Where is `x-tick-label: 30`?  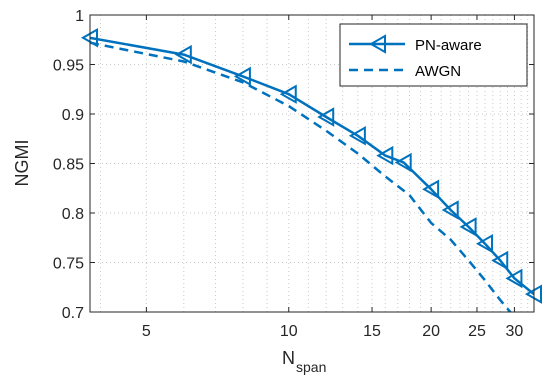
x-tick-label: 30 is located at coordinates (515, 331).